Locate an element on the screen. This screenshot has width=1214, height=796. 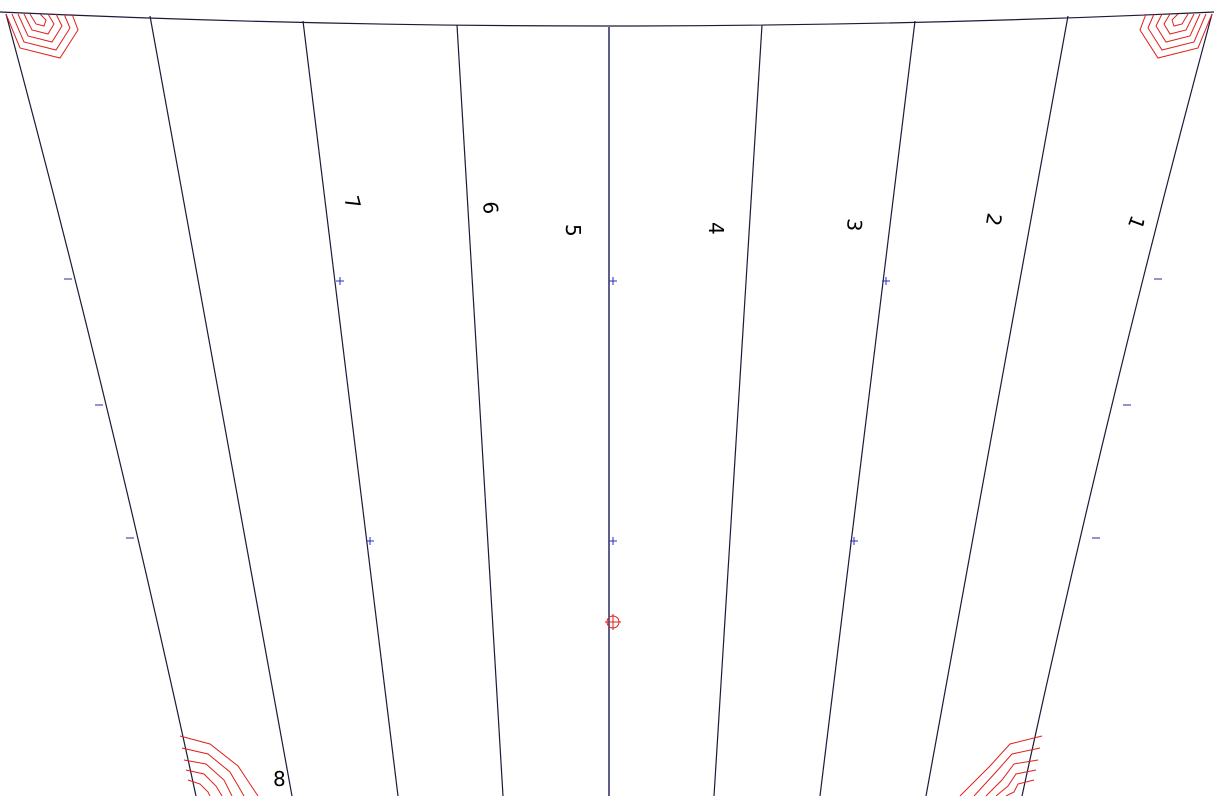
gore-label-6: 6 is located at coordinates (490, 207).